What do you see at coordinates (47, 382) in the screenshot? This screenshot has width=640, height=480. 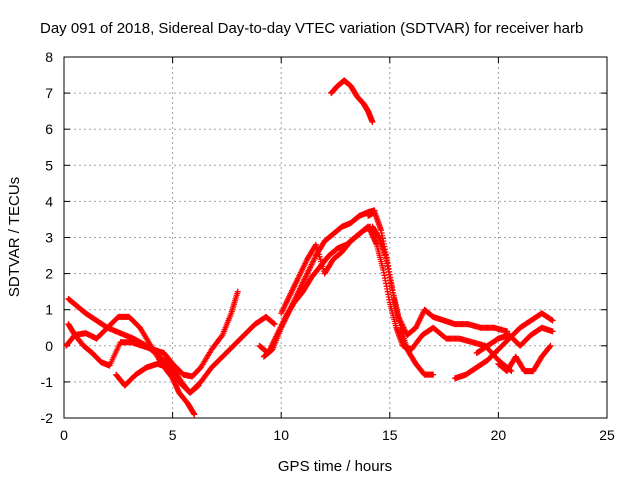 I see `y-tick-label: -1` at bounding box center [47, 382].